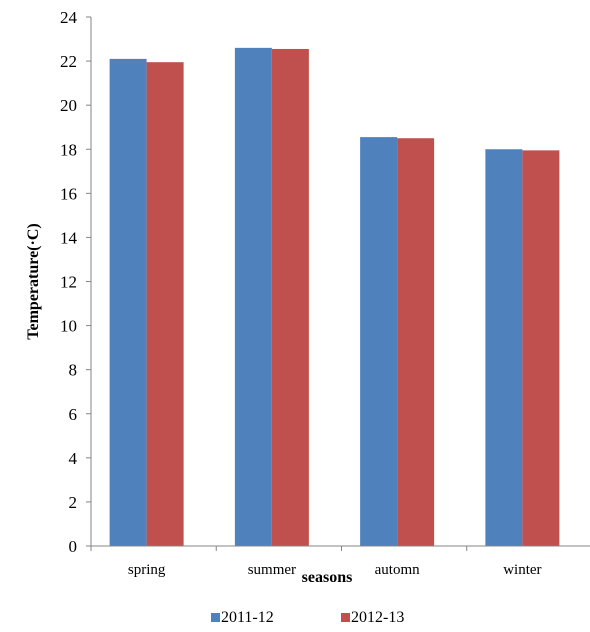  I want to click on x-tick-label: winter, so click(522, 570).